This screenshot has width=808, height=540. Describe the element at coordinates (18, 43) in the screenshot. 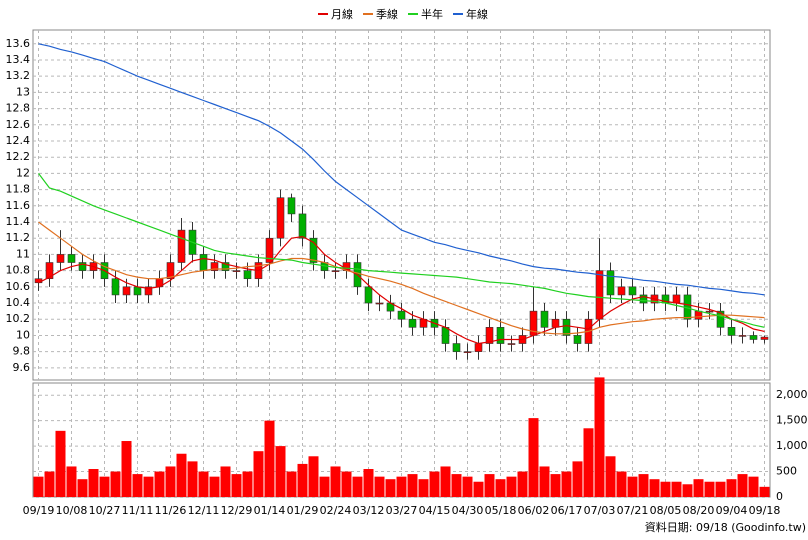

I see `y-tick-label: 13.6` at that location.